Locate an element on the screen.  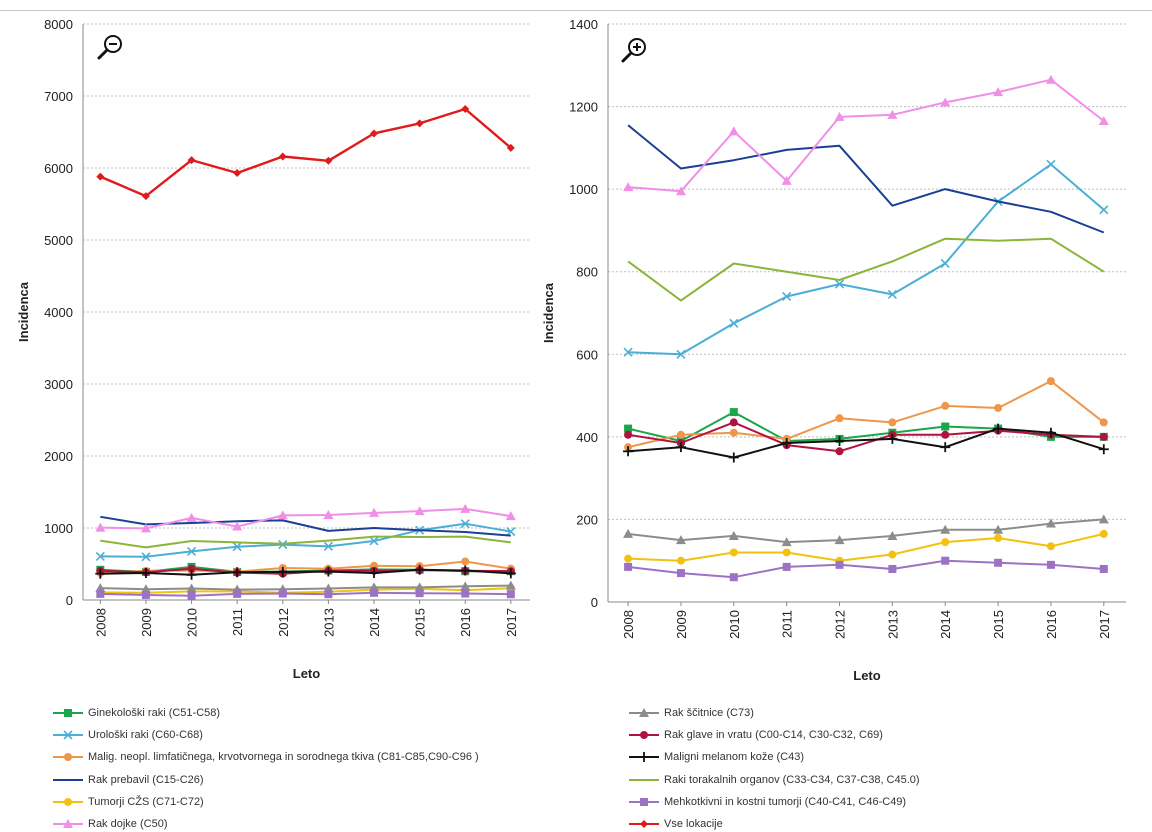
x-tick-label: 2009 is located at coordinates (146, 622).